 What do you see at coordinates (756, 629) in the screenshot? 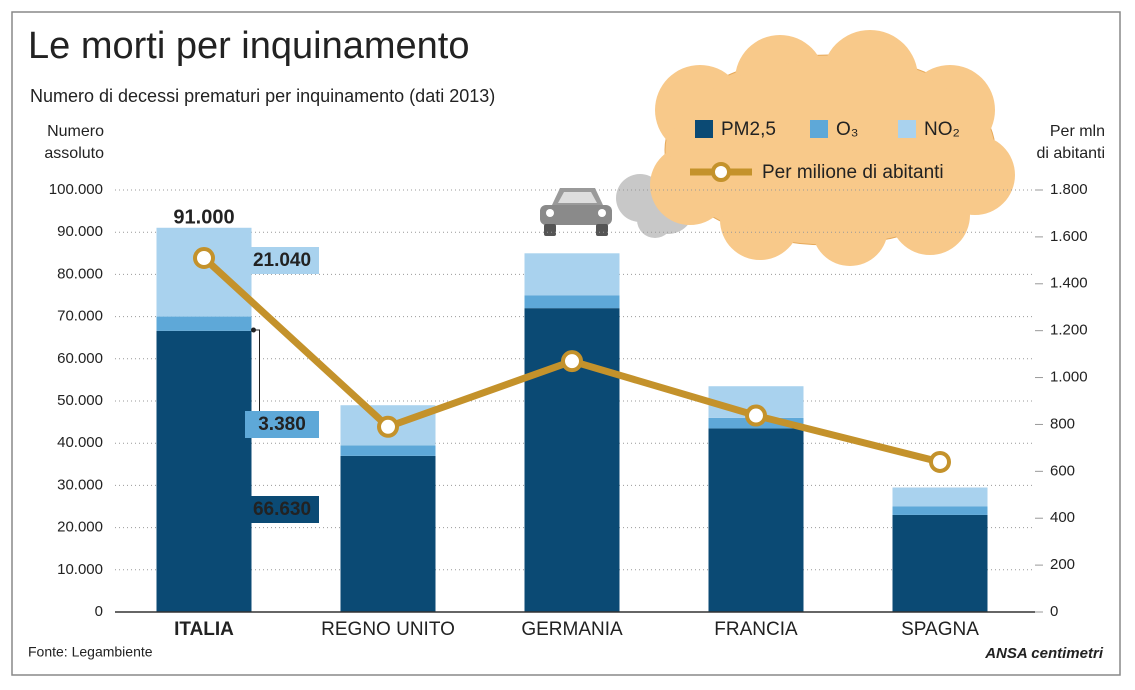
I see `x-tick-label: FRANCIA` at bounding box center [756, 629].